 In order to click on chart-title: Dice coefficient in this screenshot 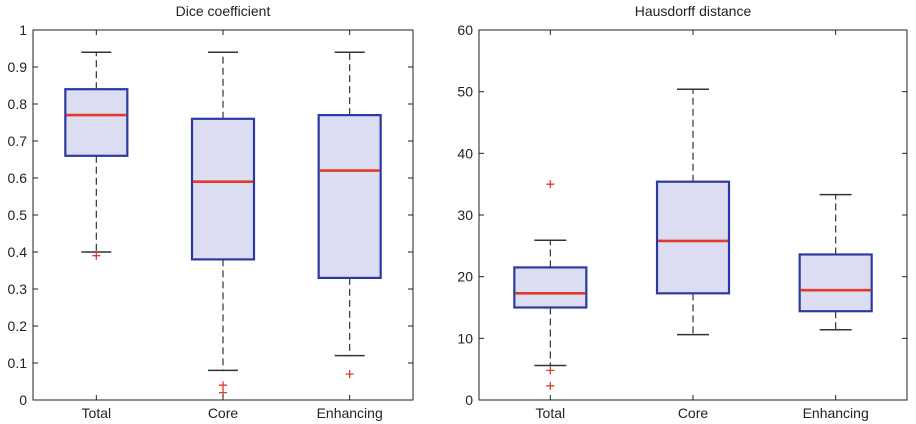, I will do `click(223, 11)`.